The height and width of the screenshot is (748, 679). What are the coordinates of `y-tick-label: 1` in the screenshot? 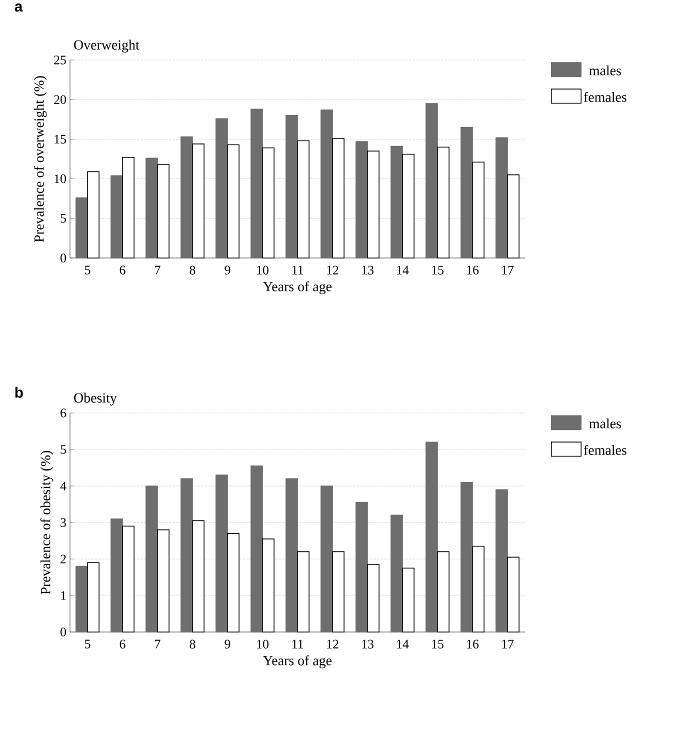 It's located at (63, 595).